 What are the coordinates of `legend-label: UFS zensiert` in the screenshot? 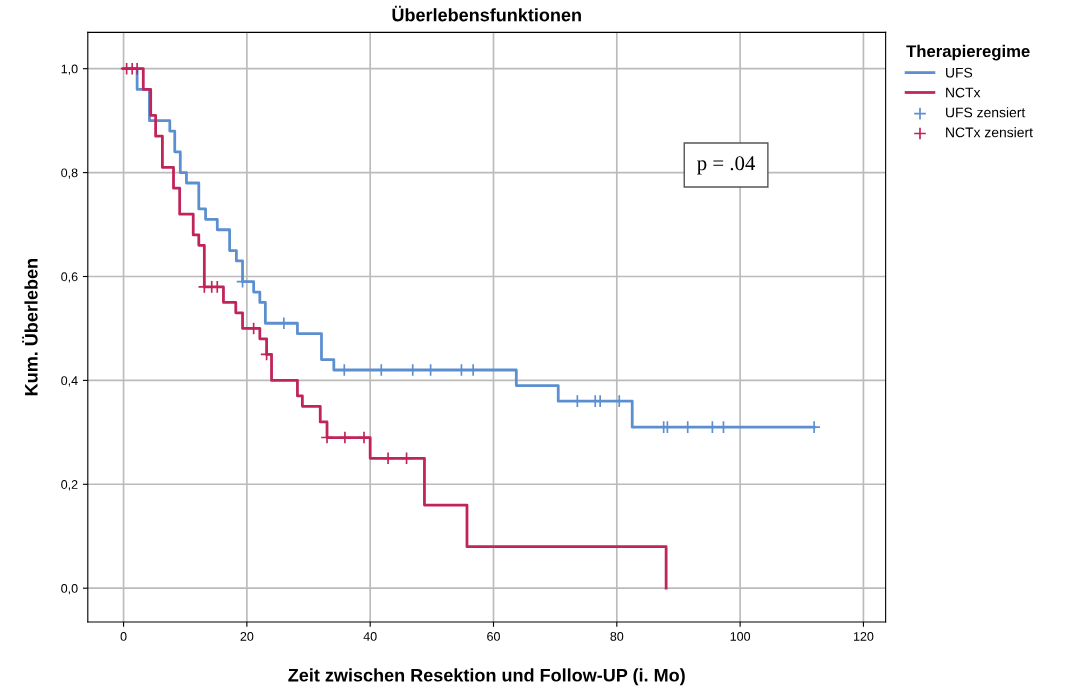 It's located at (986, 112).